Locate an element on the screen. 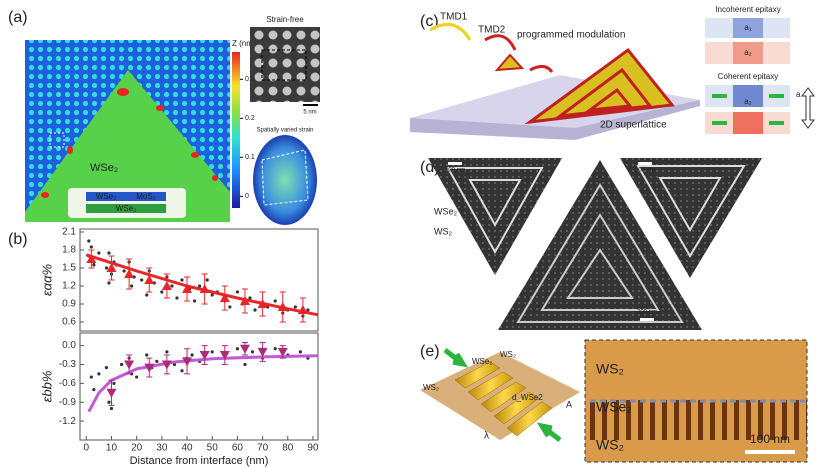  panel-label: (b) is located at coordinates (18, 239).